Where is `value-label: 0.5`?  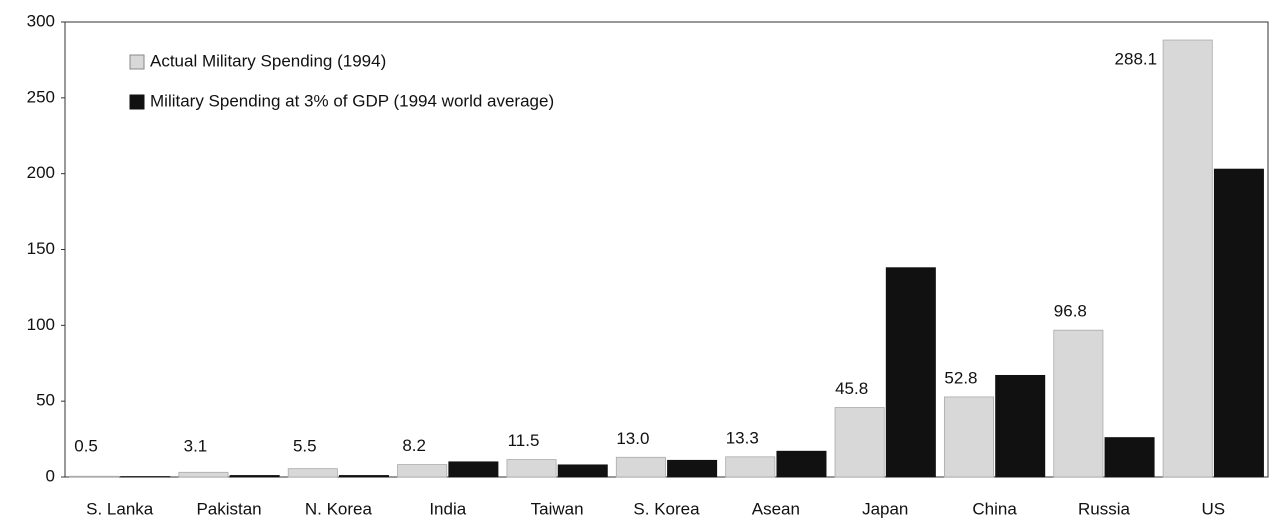
value-label: 0.5 is located at coordinates (86, 445).